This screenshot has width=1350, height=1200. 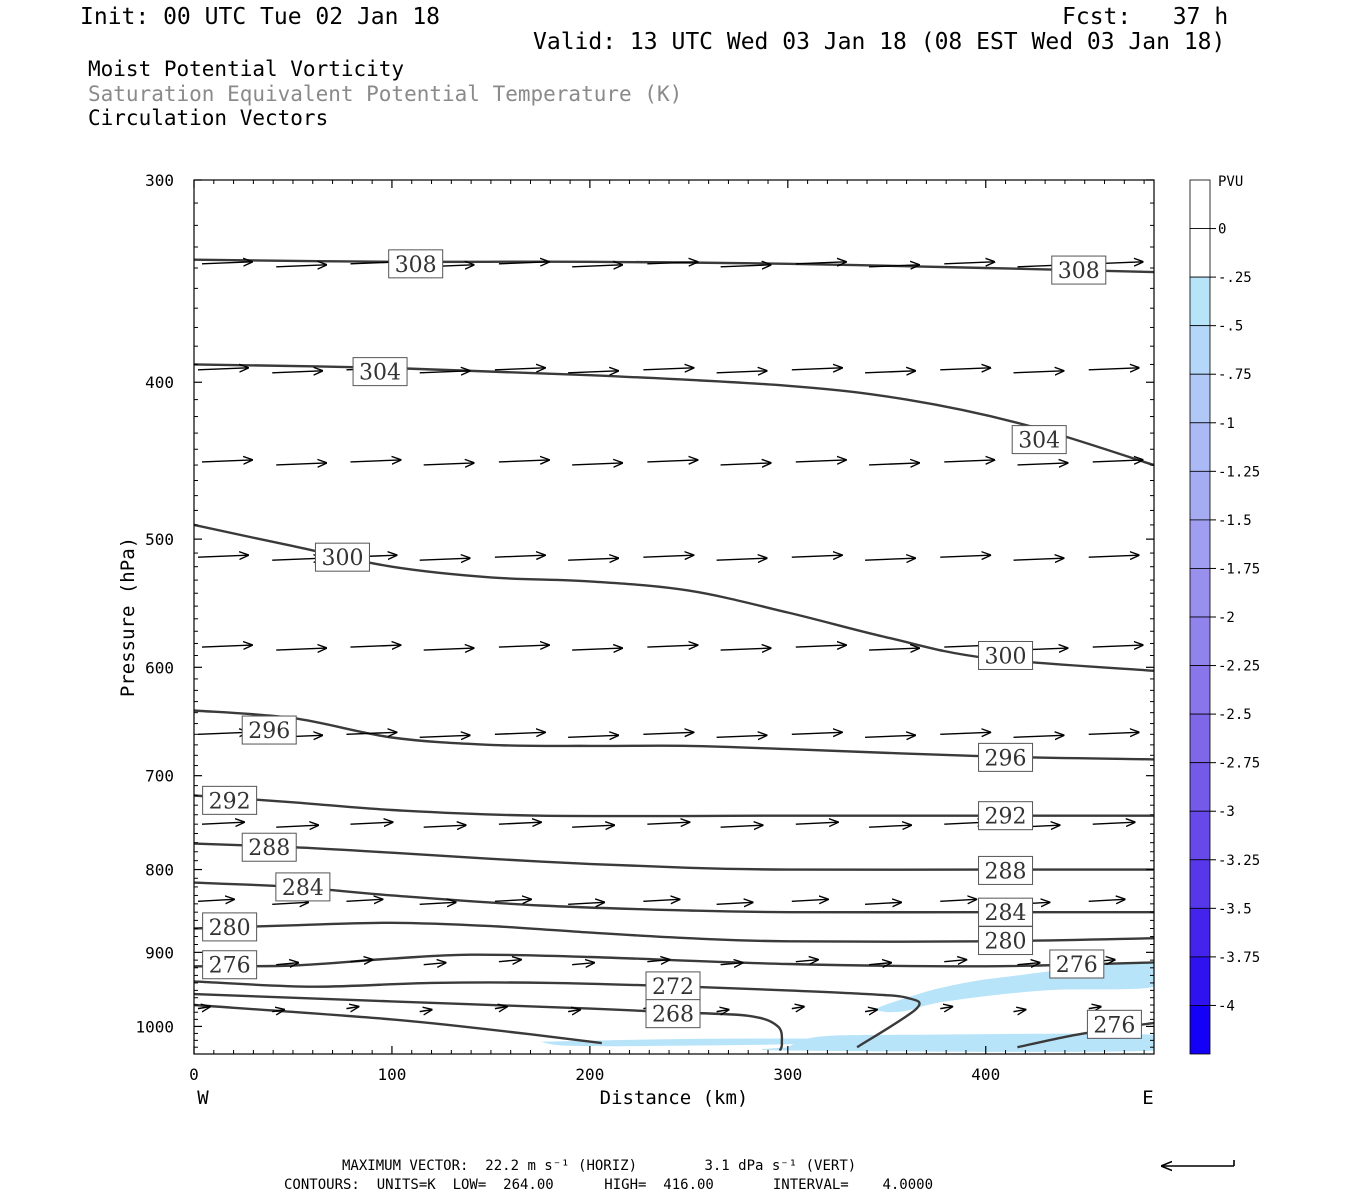 I want to click on isentrope-label-296: 296, so click(x=1006, y=757).